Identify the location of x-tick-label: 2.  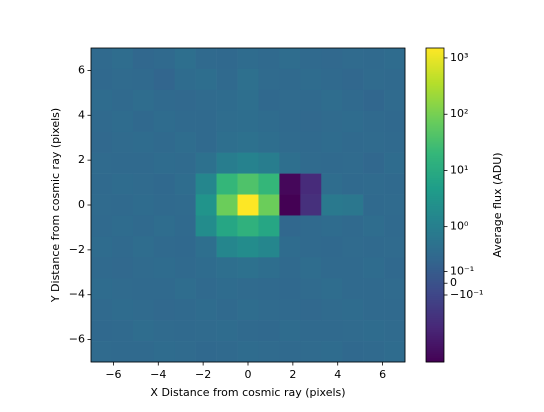
(292, 374).